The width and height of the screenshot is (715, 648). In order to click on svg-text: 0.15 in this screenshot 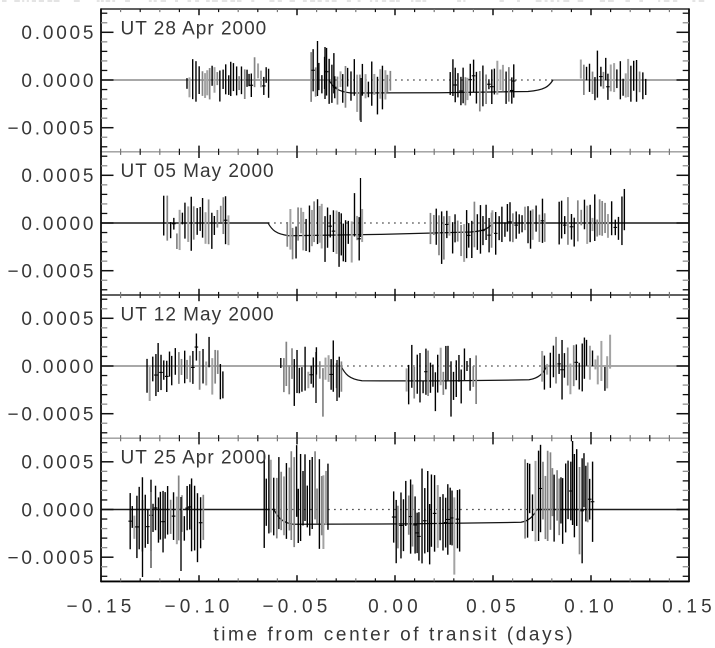, I will do `click(688, 607)`.